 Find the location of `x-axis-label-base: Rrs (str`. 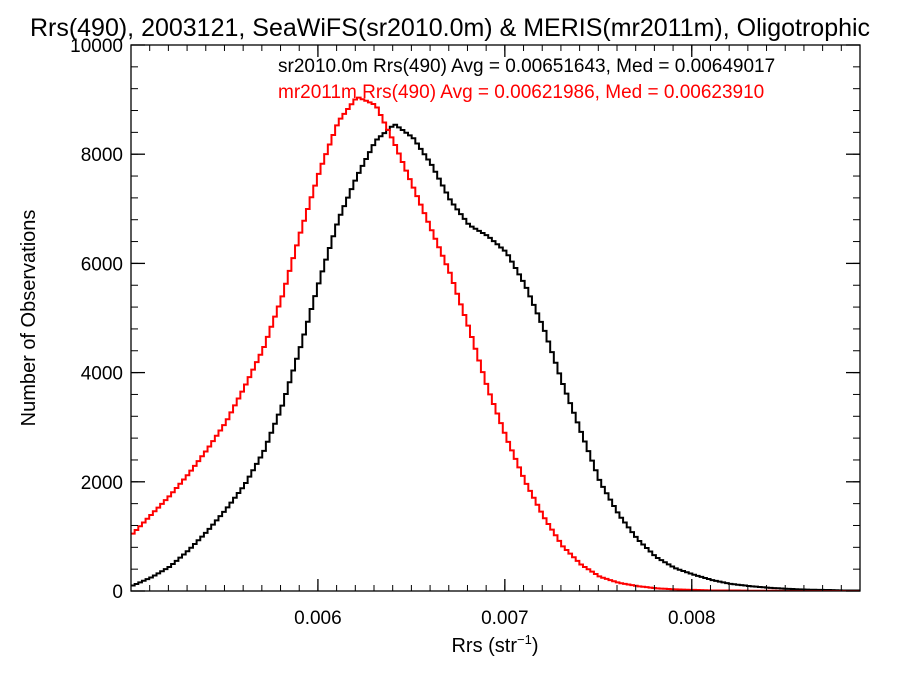

x-axis-label-base: Rrs (str is located at coordinates (484, 646).